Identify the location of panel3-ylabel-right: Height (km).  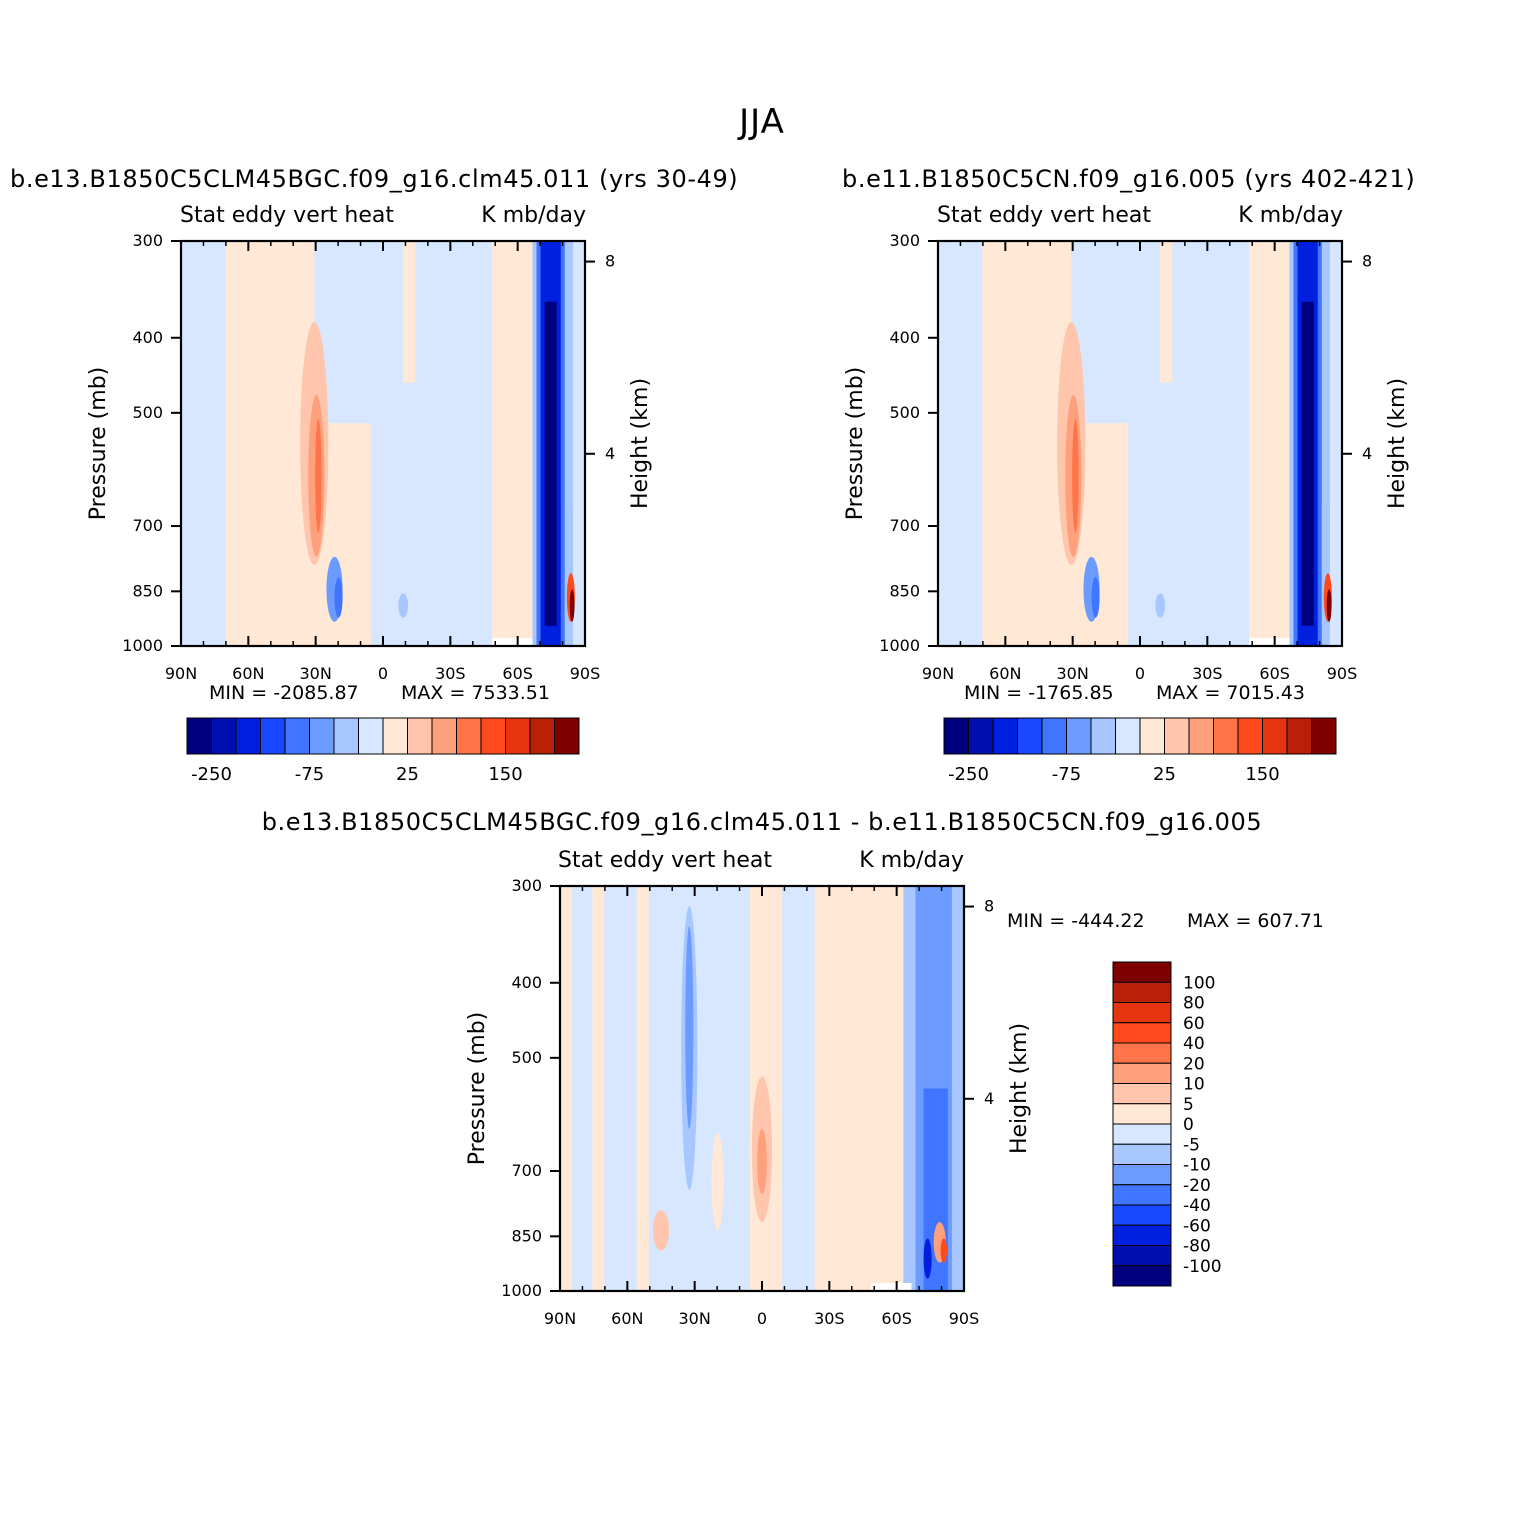
(1019, 1088).